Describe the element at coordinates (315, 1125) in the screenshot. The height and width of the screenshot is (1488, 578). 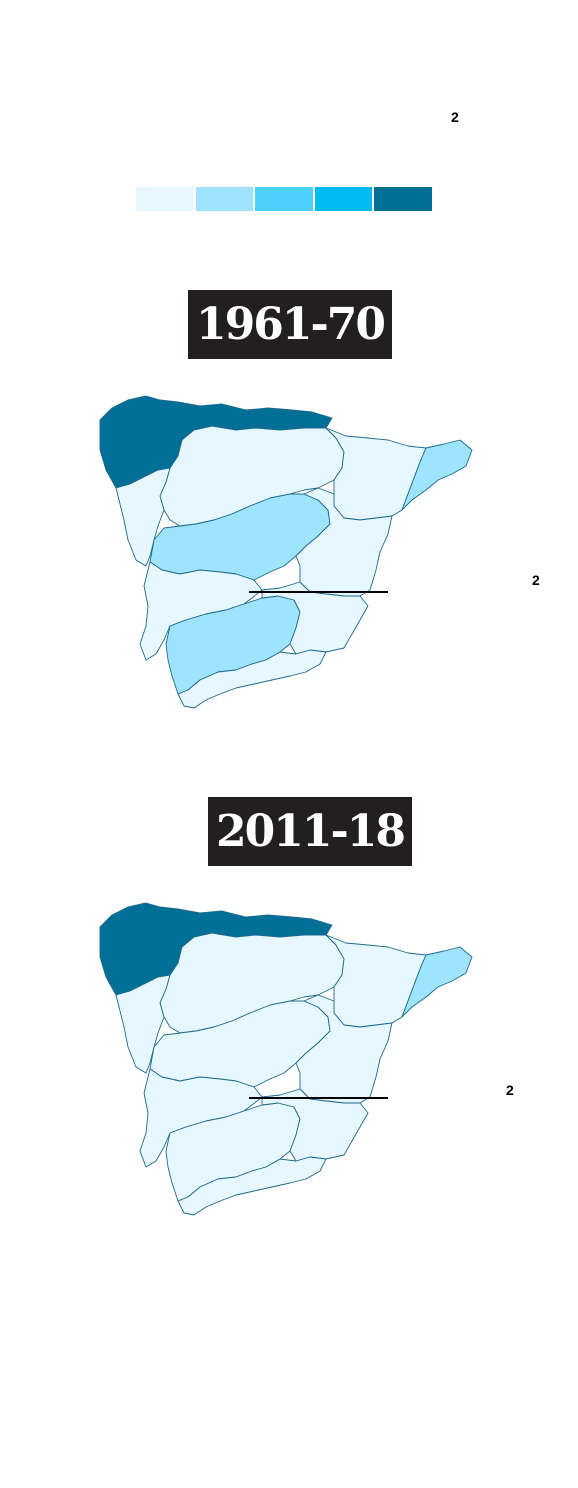
I see `region-southeast` at that location.